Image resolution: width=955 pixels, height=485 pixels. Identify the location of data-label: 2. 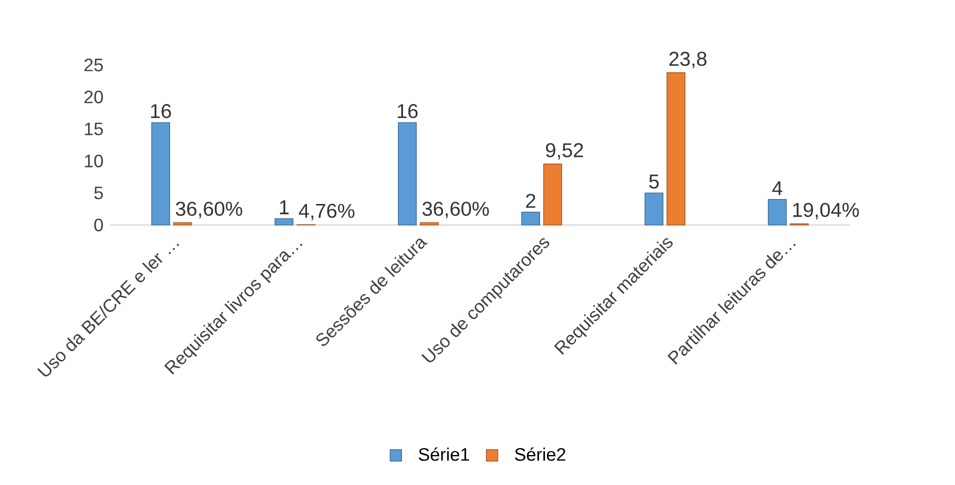
(531, 201).